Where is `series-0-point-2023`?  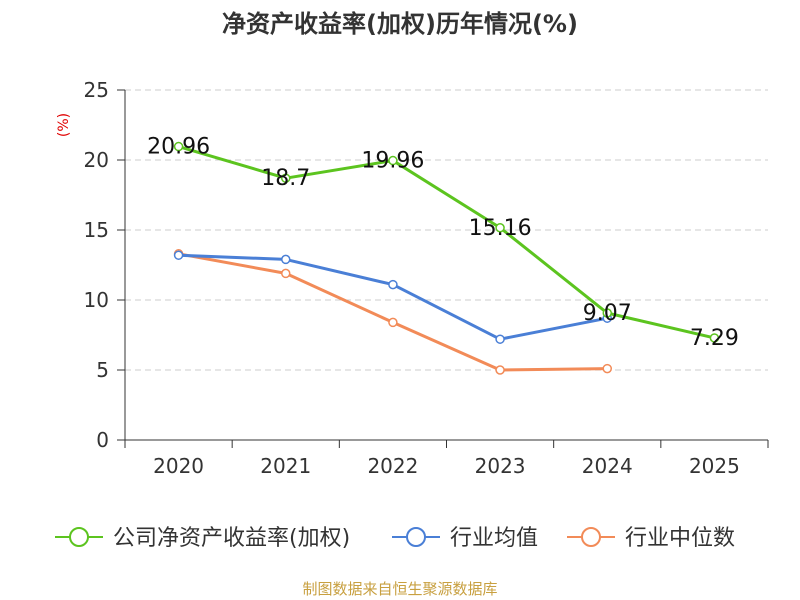
series-0-point-2023 is located at coordinates (500, 228).